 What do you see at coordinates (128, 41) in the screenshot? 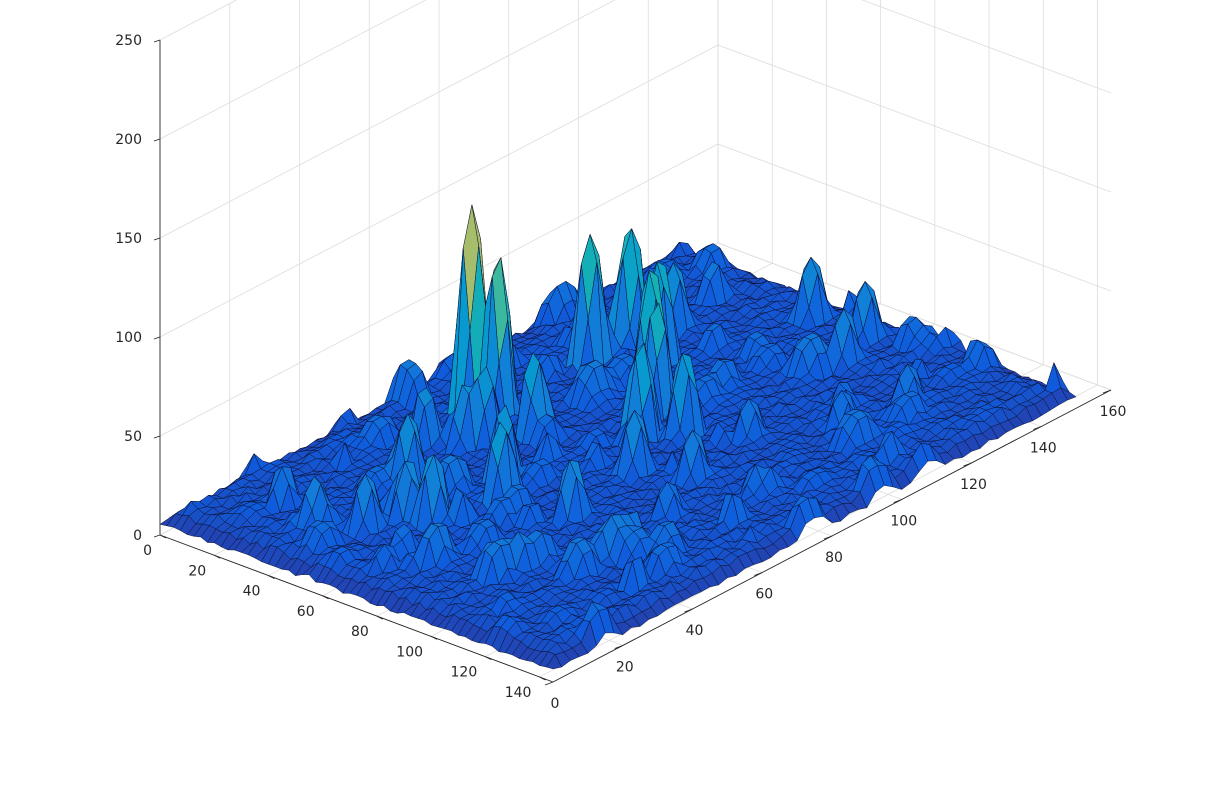
I see `z-tick-label: 250` at bounding box center [128, 41].